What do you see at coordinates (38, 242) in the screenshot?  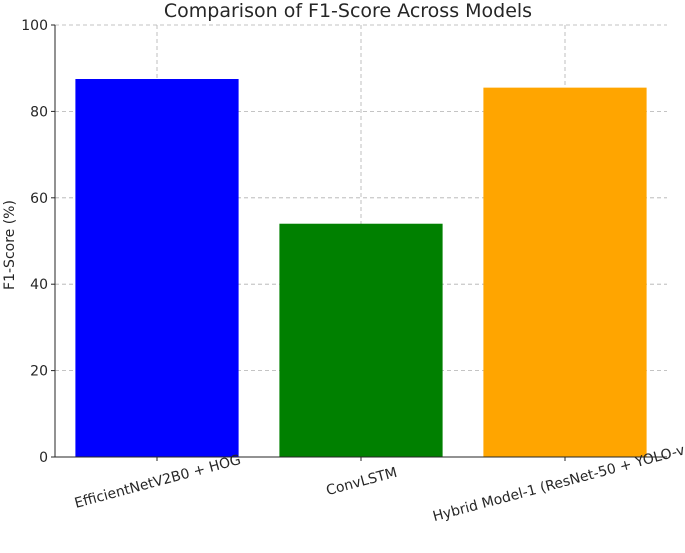 I see `y-ticks: 0 20 40 60 80 100` at bounding box center [38, 242].